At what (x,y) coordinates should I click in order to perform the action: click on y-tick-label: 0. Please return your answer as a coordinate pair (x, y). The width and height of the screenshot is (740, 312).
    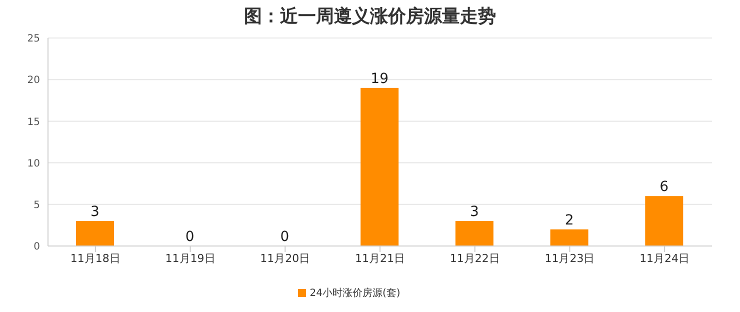
    Looking at the image, I should click on (37, 247).